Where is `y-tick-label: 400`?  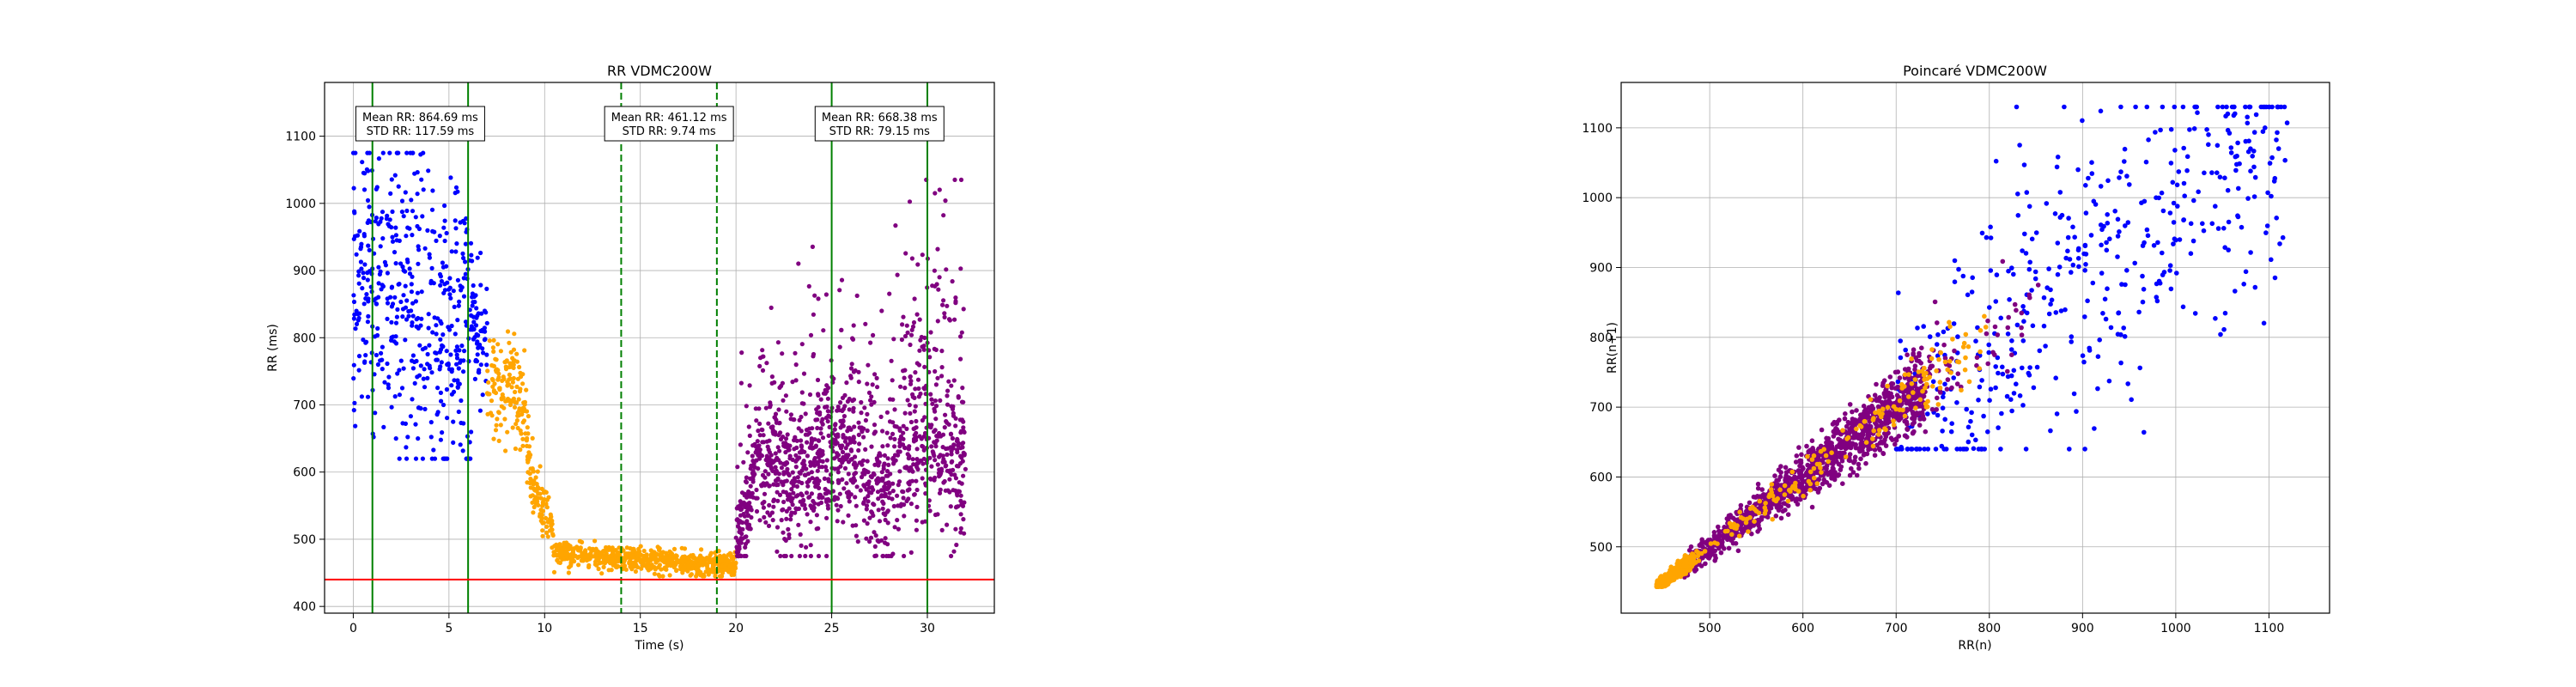
y-tick-label: 400 is located at coordinates (304, 607).